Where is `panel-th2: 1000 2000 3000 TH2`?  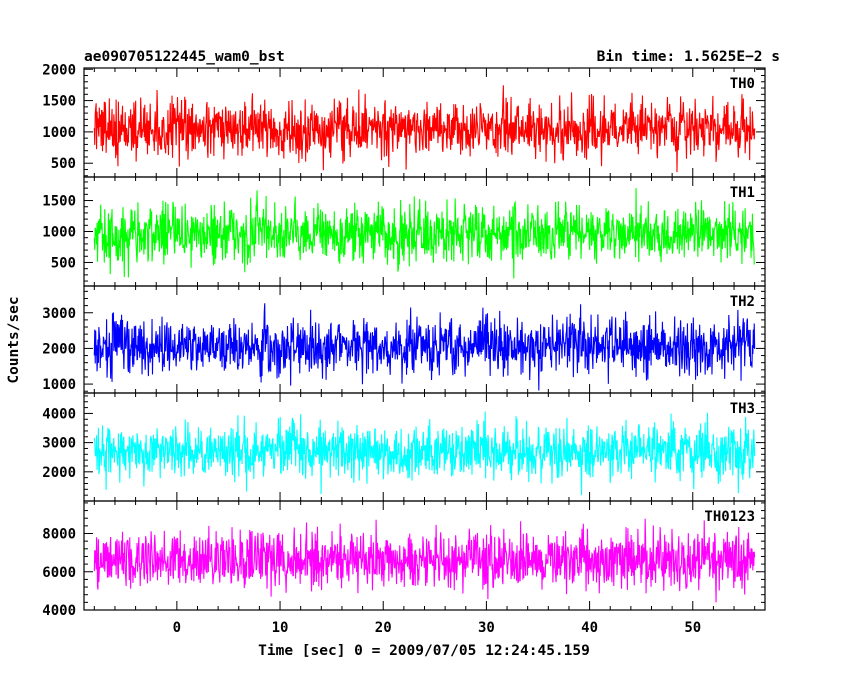 panel-th2: 1000 2000 3000 TH2 is located at coordinates (404, 339).